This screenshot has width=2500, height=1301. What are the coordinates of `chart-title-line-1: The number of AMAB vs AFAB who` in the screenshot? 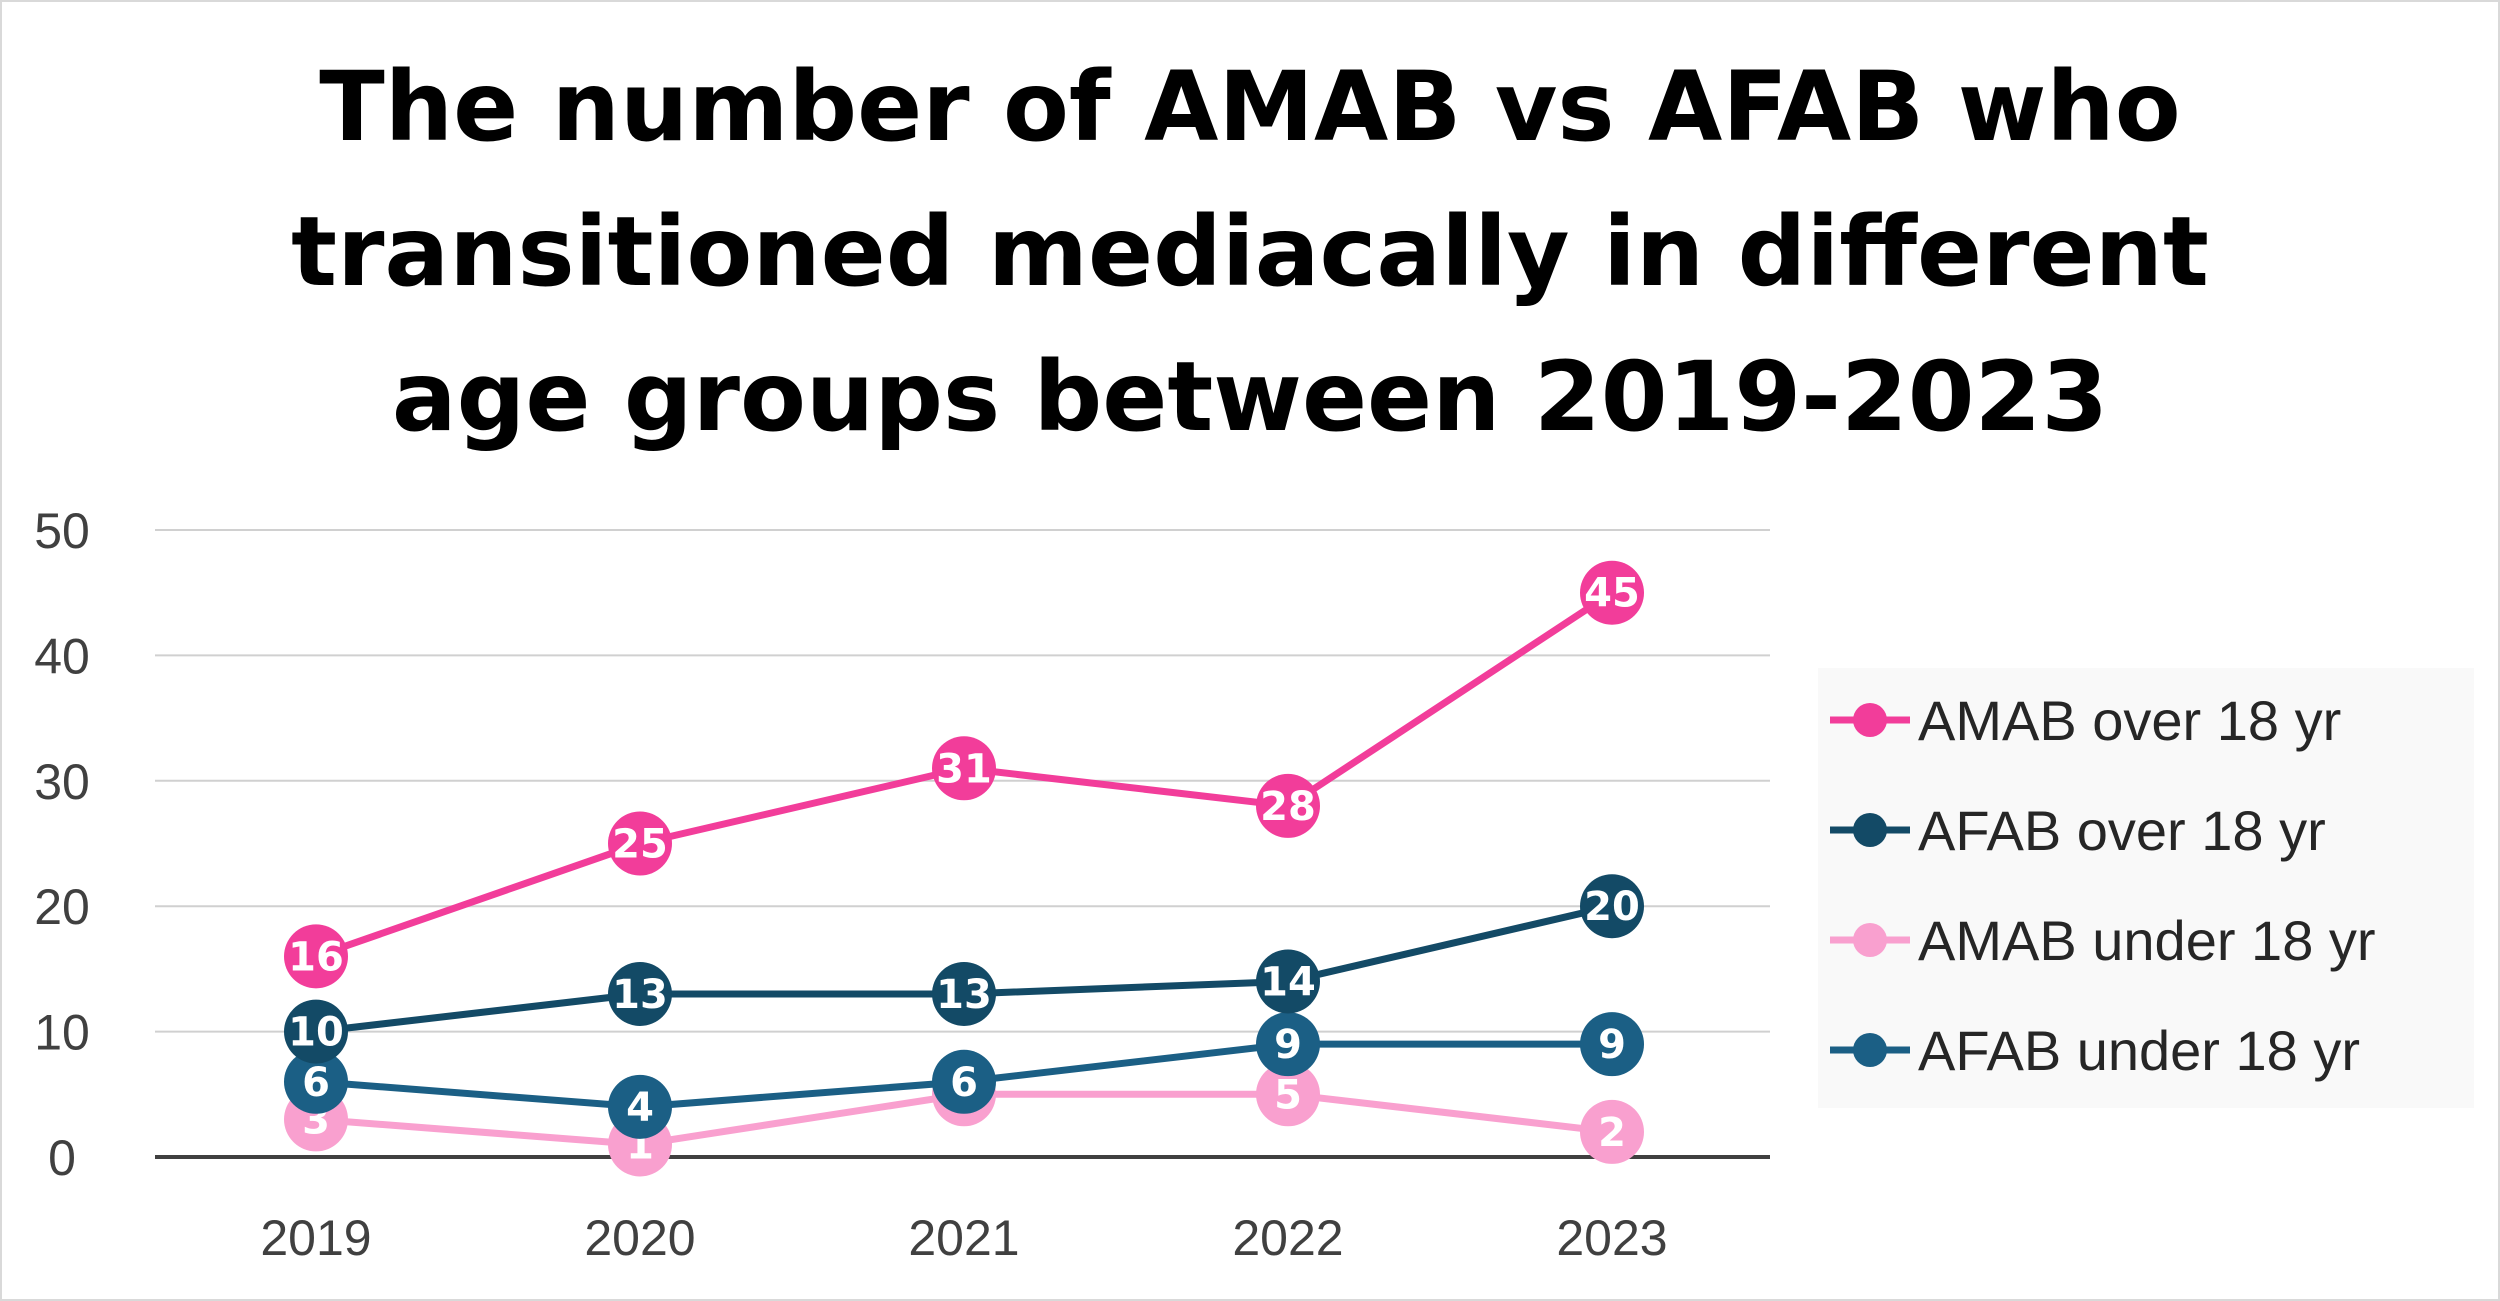 It's located at (1249, 107).